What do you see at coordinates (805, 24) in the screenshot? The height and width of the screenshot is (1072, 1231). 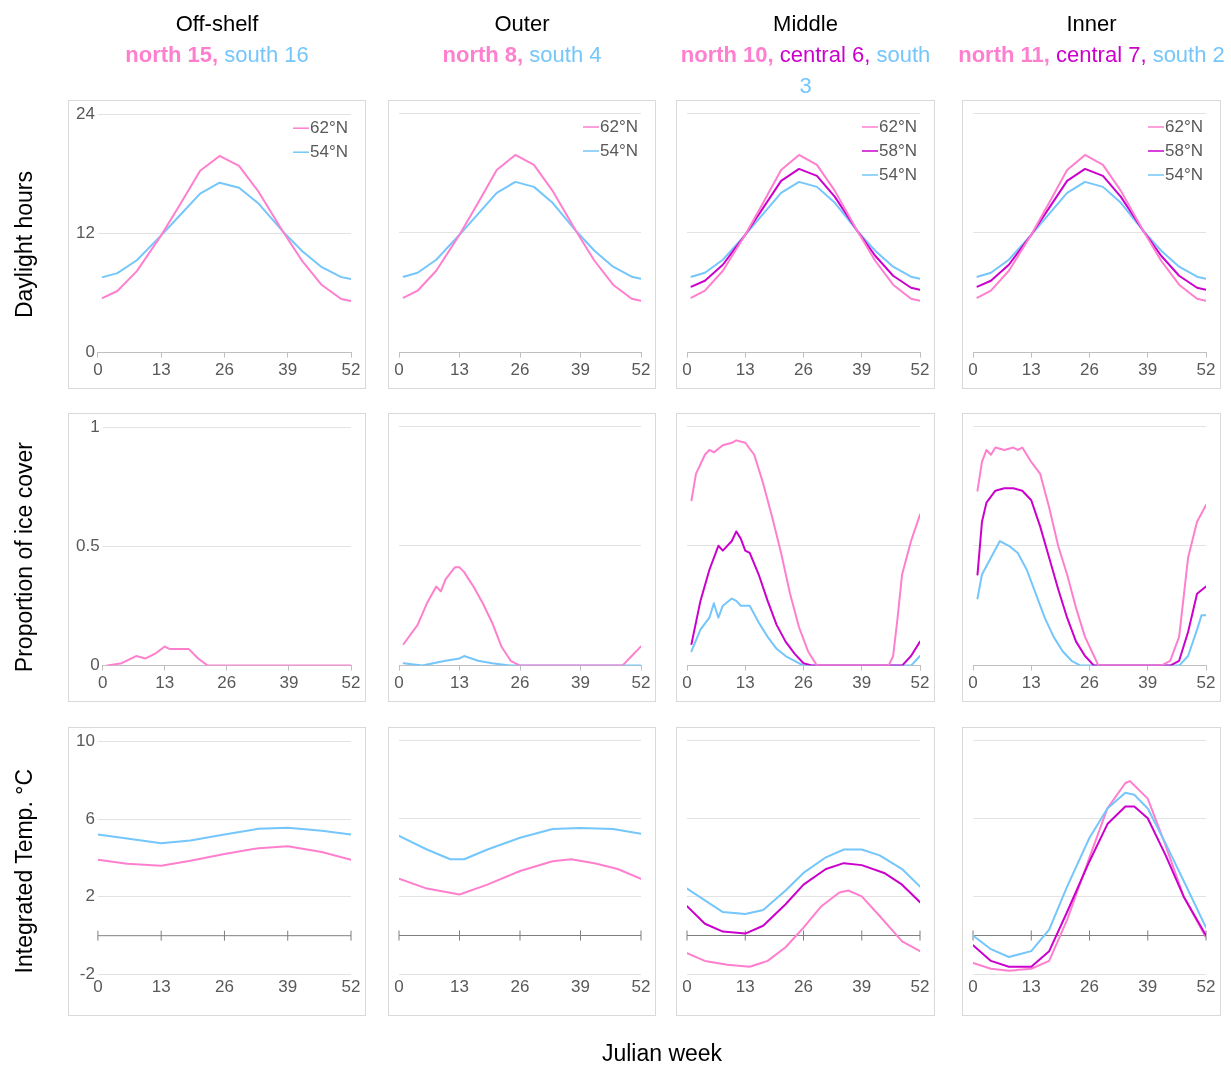 I see `chart-title: Middle` at bounding box center [805, 24].